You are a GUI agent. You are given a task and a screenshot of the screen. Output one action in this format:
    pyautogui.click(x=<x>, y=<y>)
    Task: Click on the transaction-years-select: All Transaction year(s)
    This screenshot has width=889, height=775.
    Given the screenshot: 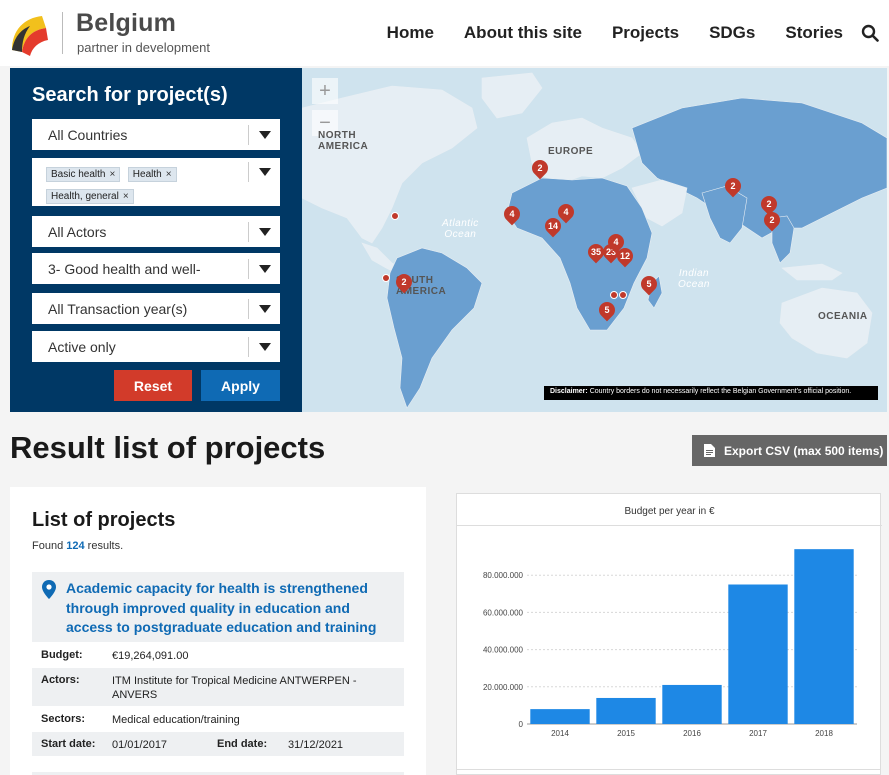 What is the action you would take?
    pyautogui.click(x=156, y=308)
    